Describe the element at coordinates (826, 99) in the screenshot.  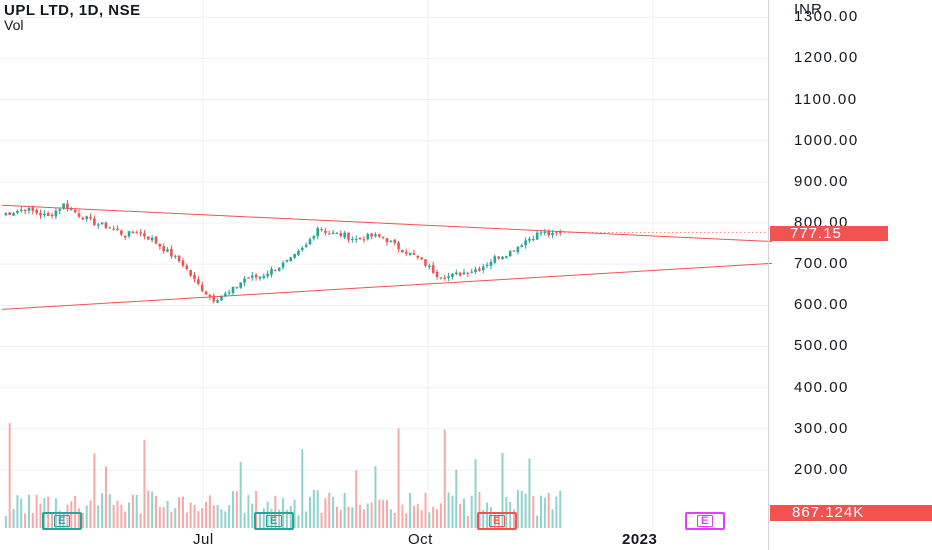
I see `price-tick-label: 1100.00` at that location.